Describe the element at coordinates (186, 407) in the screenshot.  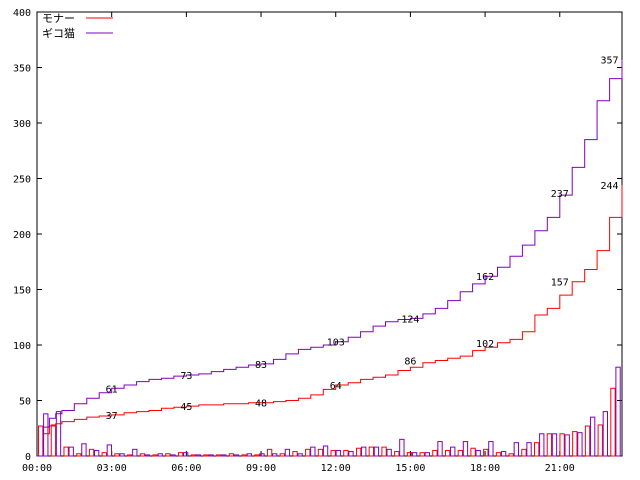
I see `data-label-mona: 45` at that location.